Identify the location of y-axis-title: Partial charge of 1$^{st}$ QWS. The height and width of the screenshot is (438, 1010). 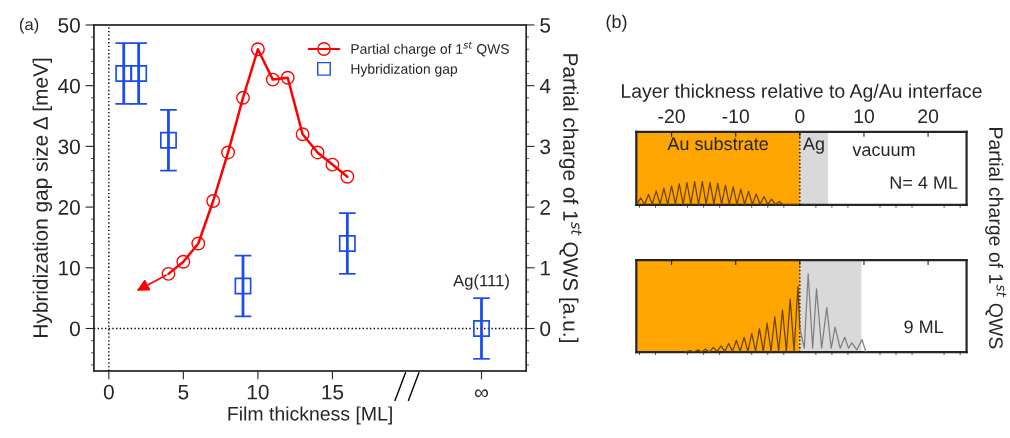
(996, 238).